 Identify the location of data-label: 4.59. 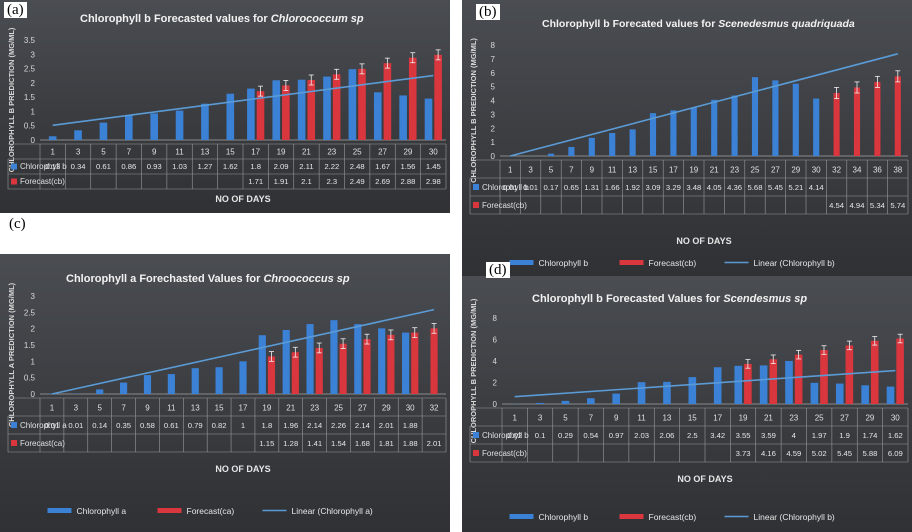
(793, 453).